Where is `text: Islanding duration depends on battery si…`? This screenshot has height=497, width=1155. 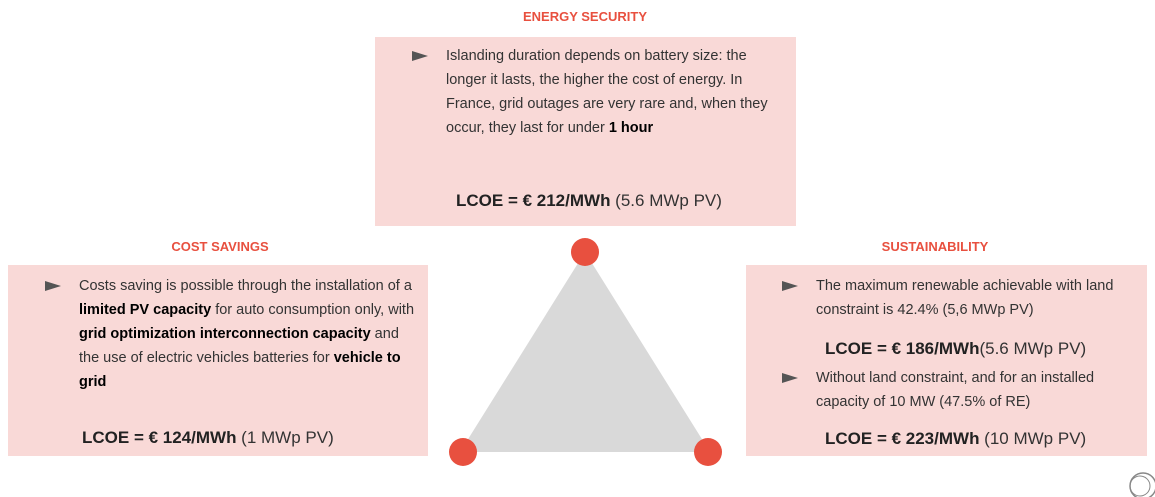 text: Islanding duration depends on battery si… is located at coordinates (607, 92).